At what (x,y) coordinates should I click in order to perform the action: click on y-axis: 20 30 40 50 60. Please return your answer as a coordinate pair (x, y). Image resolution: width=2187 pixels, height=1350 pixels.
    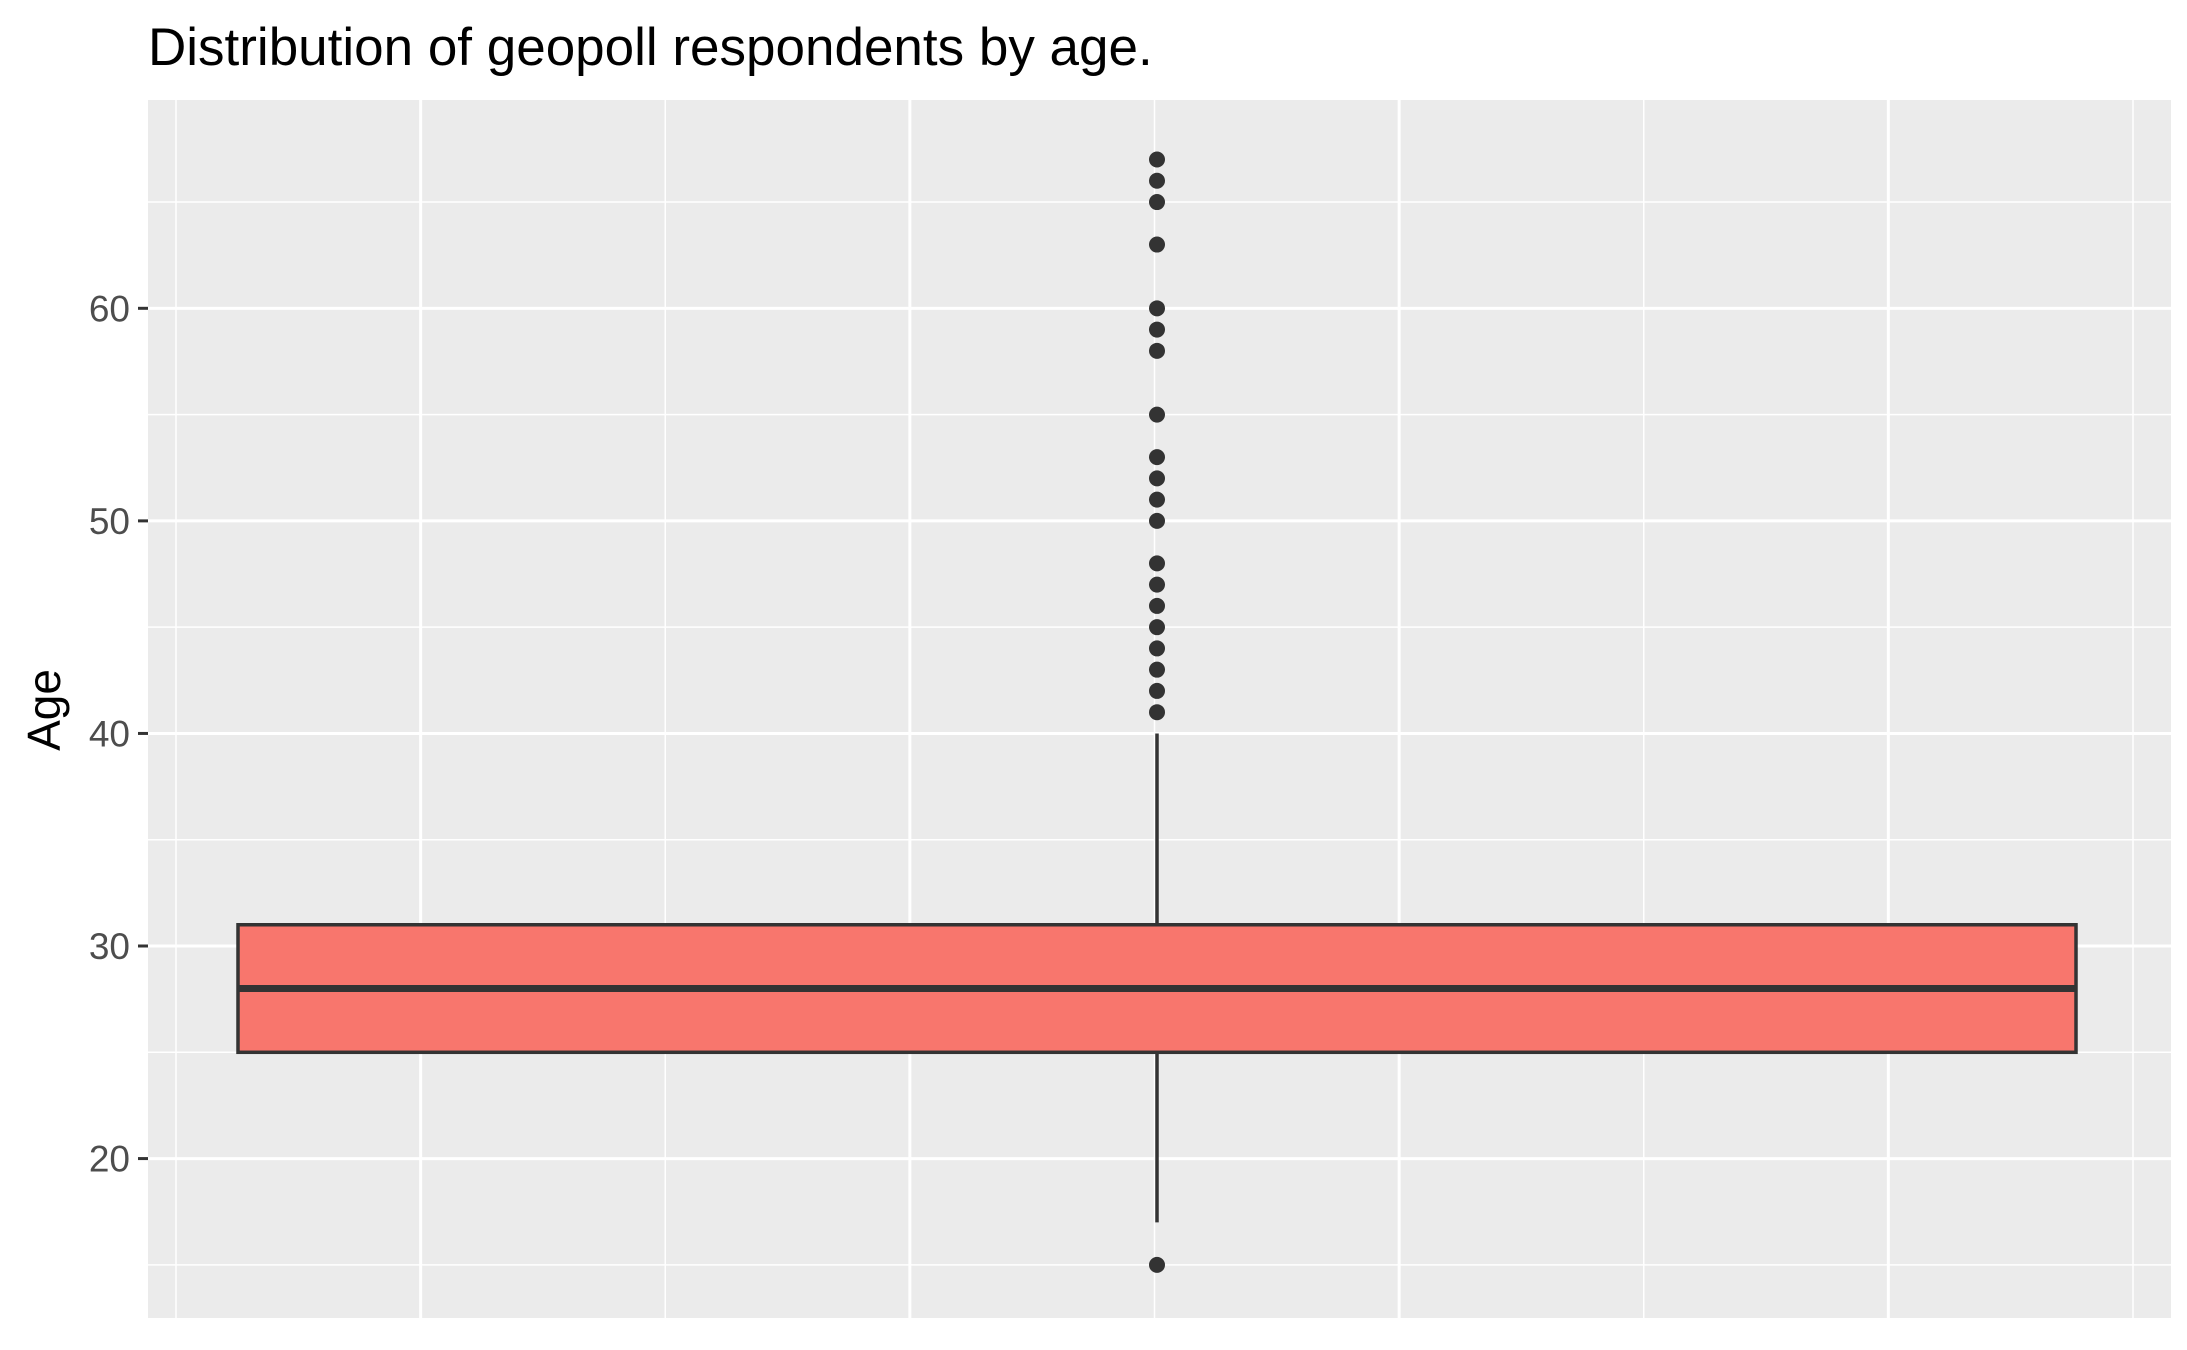
    Looking at the image, I should click on (118, 734).